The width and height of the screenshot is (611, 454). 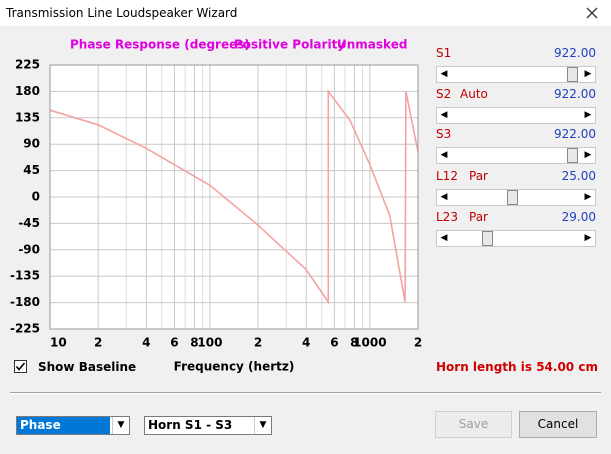 What do you see at coordinates (29, 223) in the screenshot?
I see `y-tick-label: -45` at bounding box center [29, 223].